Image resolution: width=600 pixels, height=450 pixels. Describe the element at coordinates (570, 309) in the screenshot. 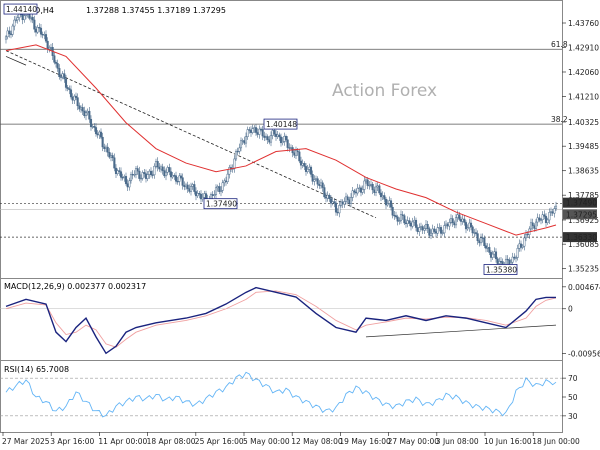

I see `macd-tick-label: 0` at that location.